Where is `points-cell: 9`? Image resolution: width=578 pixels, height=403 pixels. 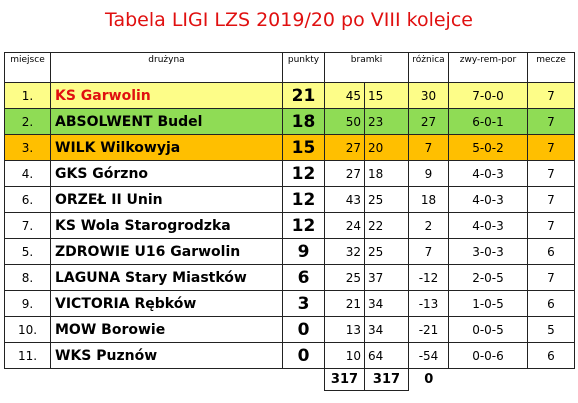 points-cell: 9 is located at coordinates (303, 251).